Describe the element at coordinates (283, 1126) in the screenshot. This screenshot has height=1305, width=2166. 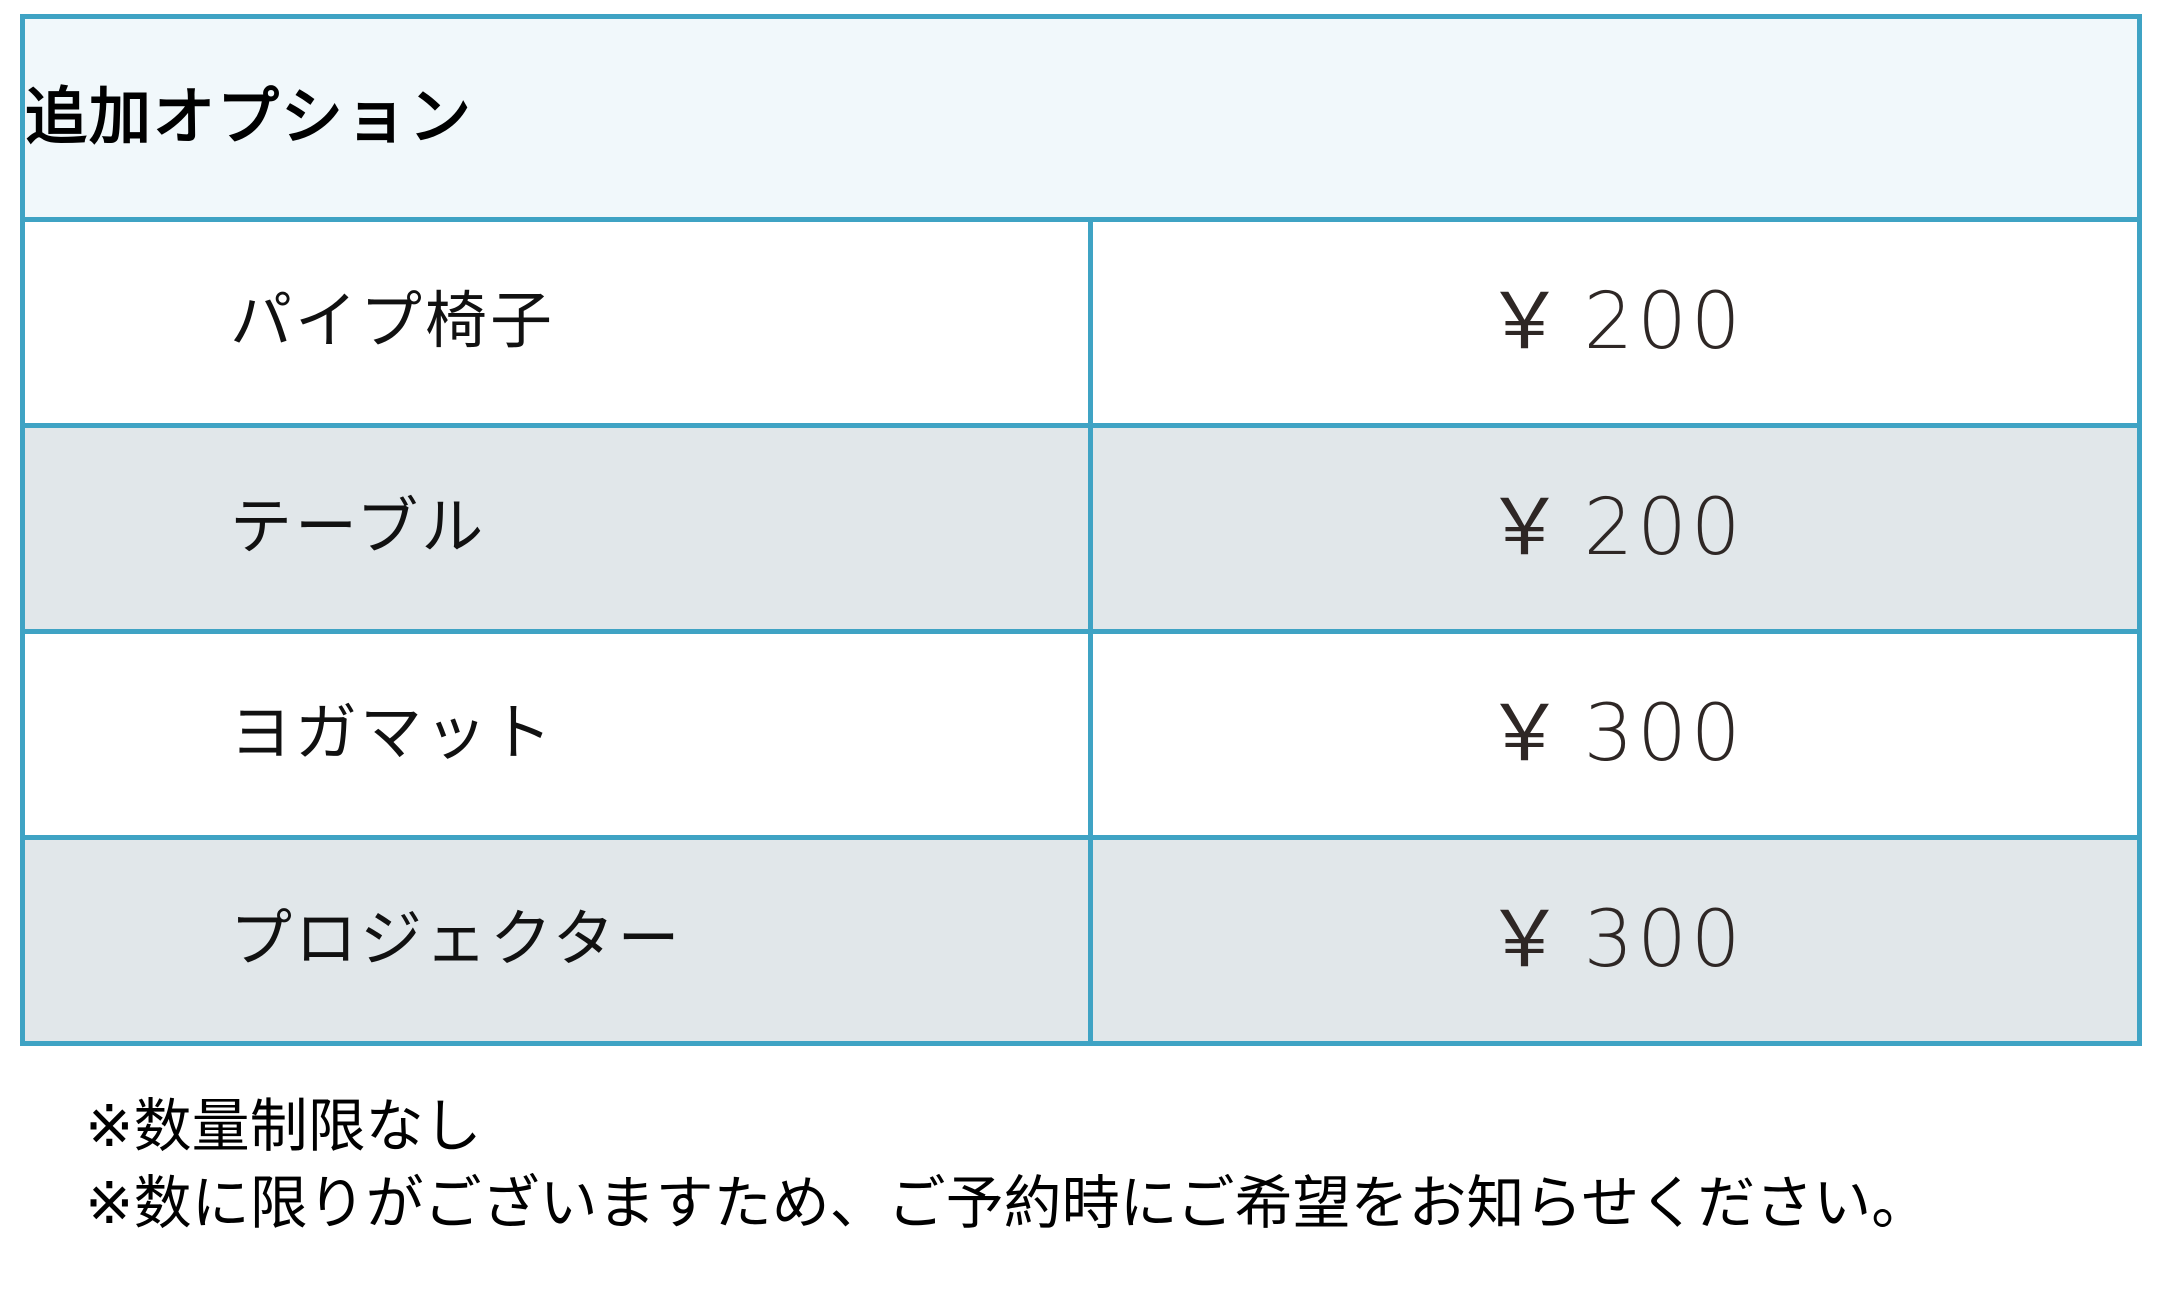
I see `footnote-quantity-unlimited: ※数量制限なし` at that location.